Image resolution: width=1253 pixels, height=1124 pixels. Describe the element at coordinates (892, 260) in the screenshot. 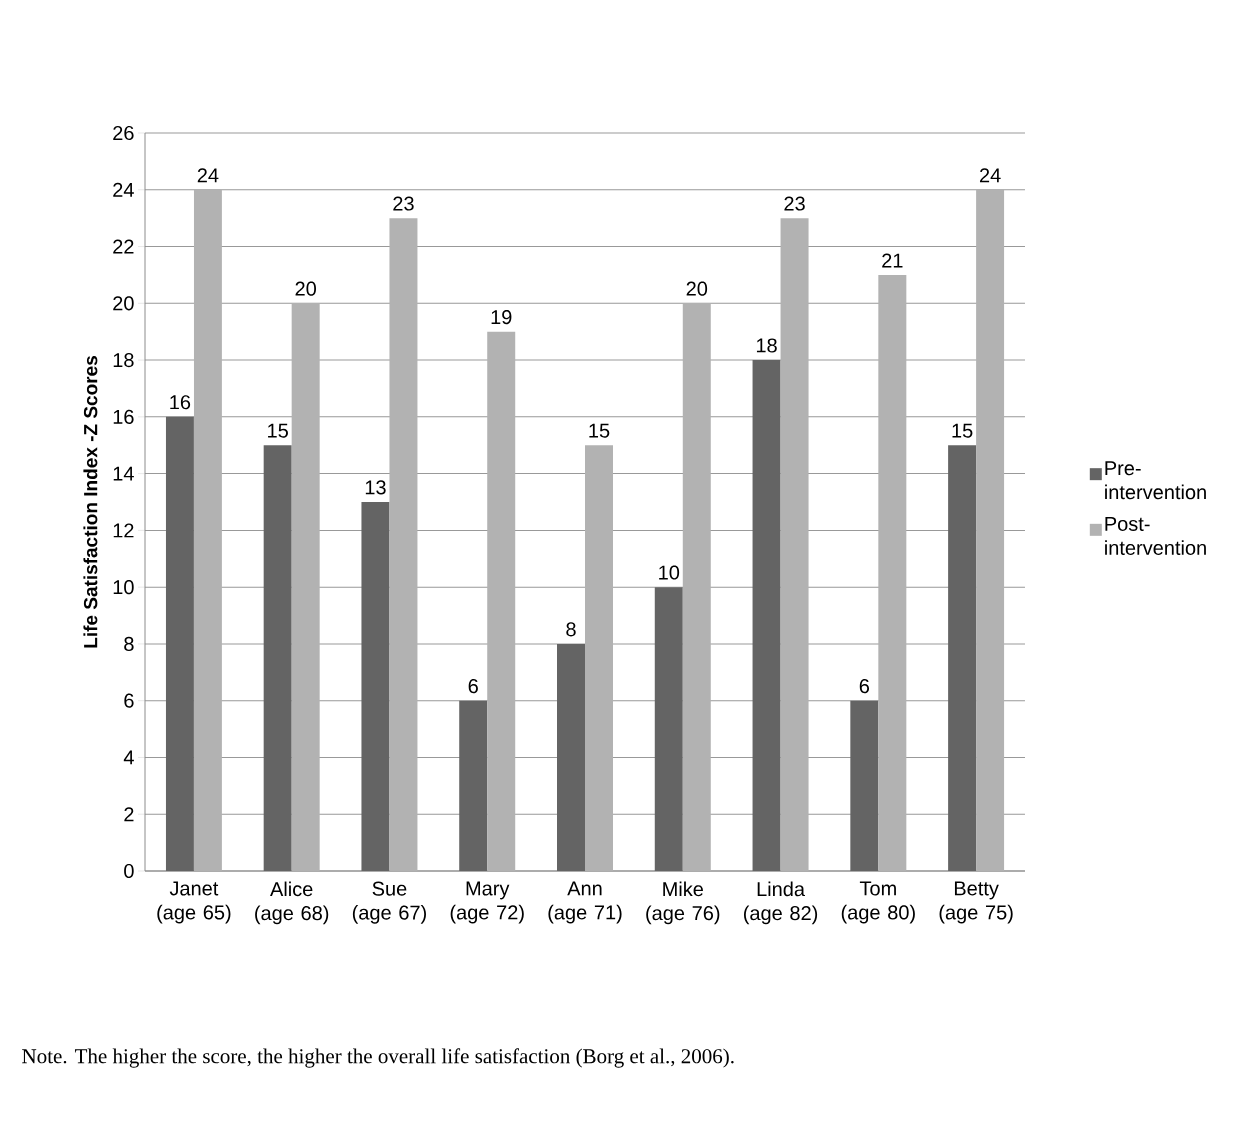

I see `data-label: 21` at that location.